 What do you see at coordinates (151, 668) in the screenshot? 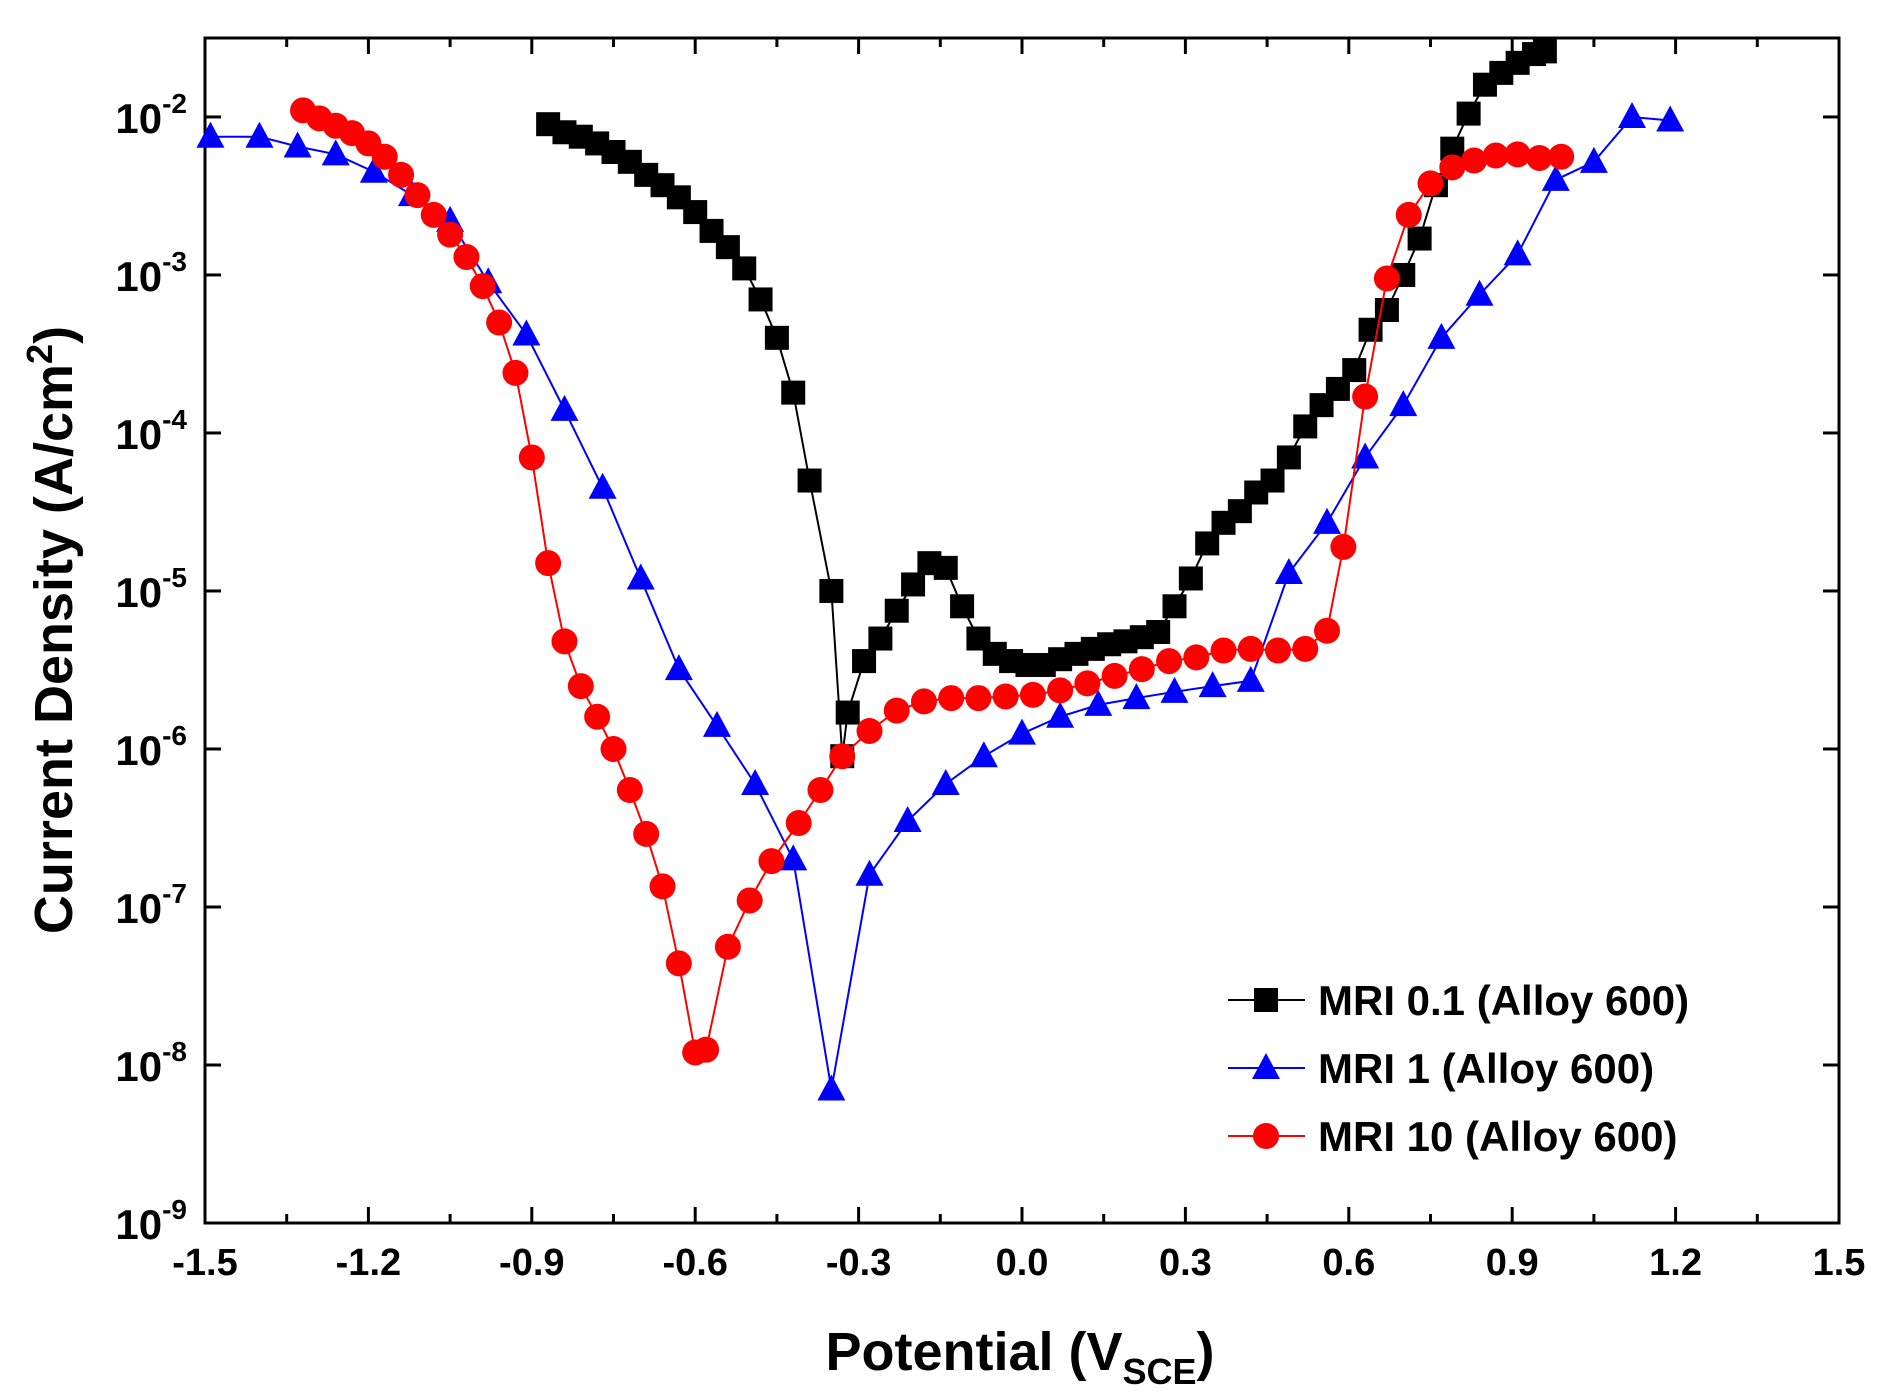
I see `y-tick-labels: 10⁻⁹ 10⁻⁸ 10⁻⁷ 10⁻⁶ 10⁻⁵ 10⁻⁴ 10⁻³ 10⁻²` at bounding box center [151, 668].